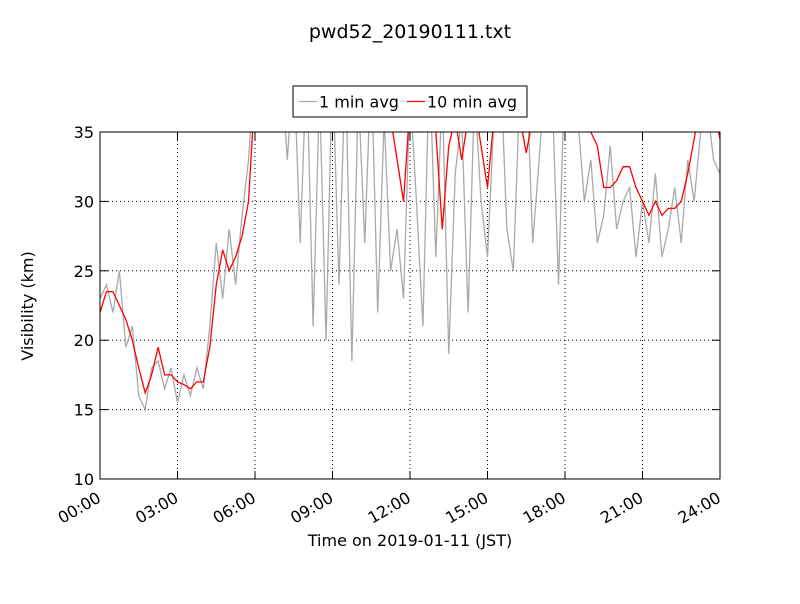 This screenshot has height=604, width=800. I want to click on y-tick-label: 15, so click(84, 410).